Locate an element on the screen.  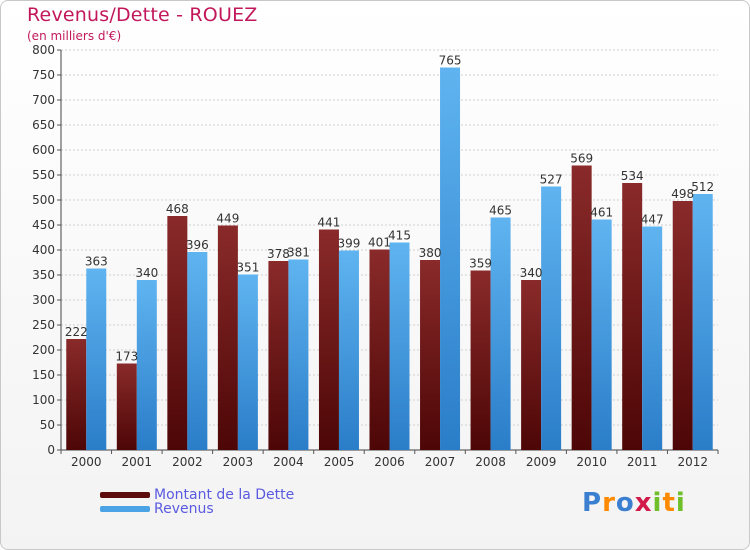
data-label-debt: 173 is located at coordinates (126, 357).